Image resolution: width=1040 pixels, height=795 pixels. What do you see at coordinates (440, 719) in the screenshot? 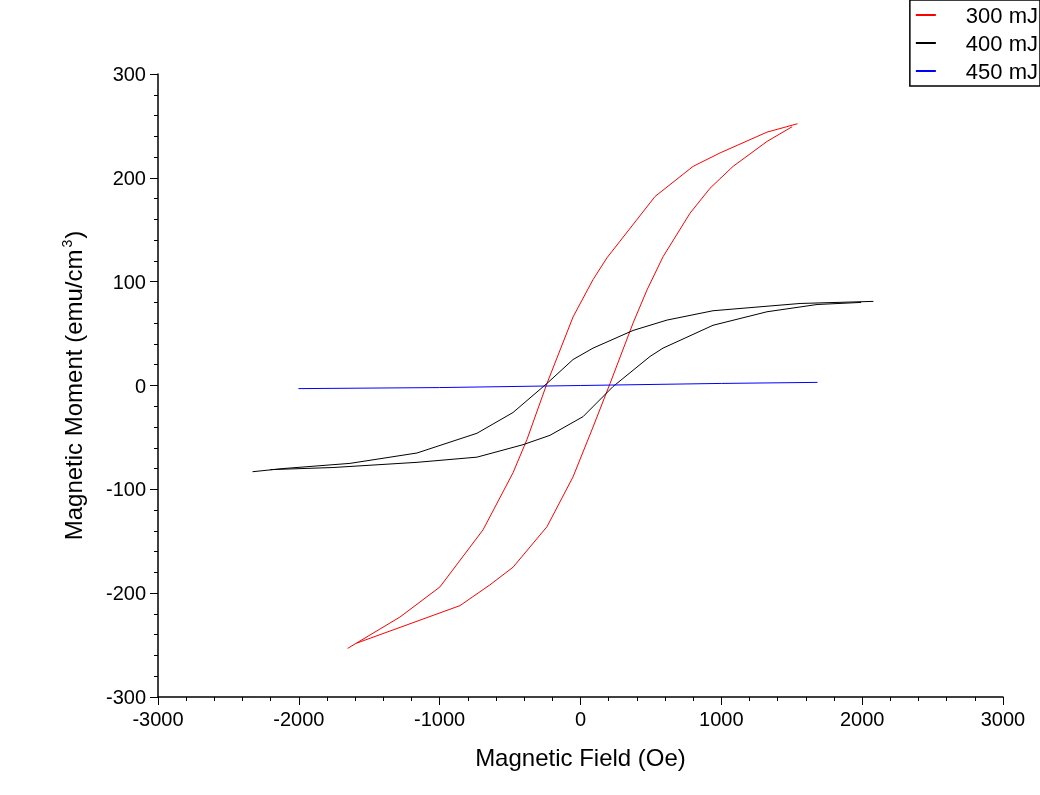
I see `x-tick-label: -1000` at bounding box center [440, 719].